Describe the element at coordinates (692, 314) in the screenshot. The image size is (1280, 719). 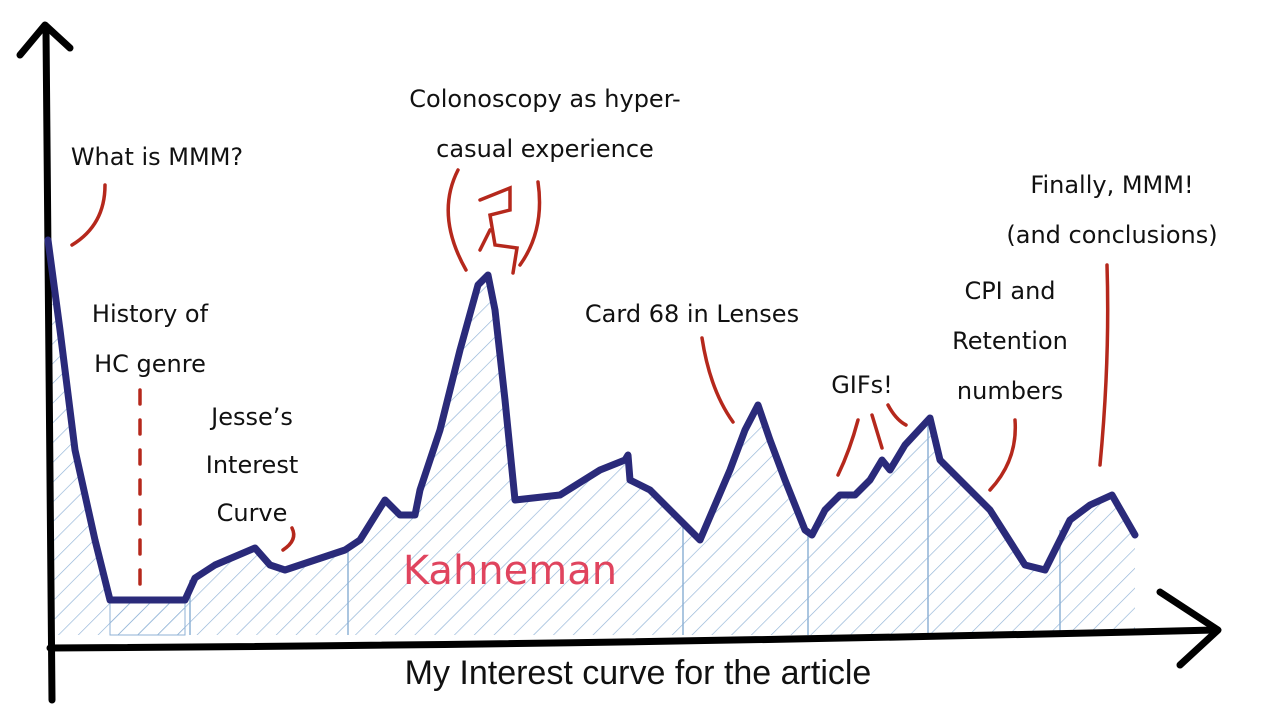
I see `annotation-text: Card 68 in Lenses` at that location.